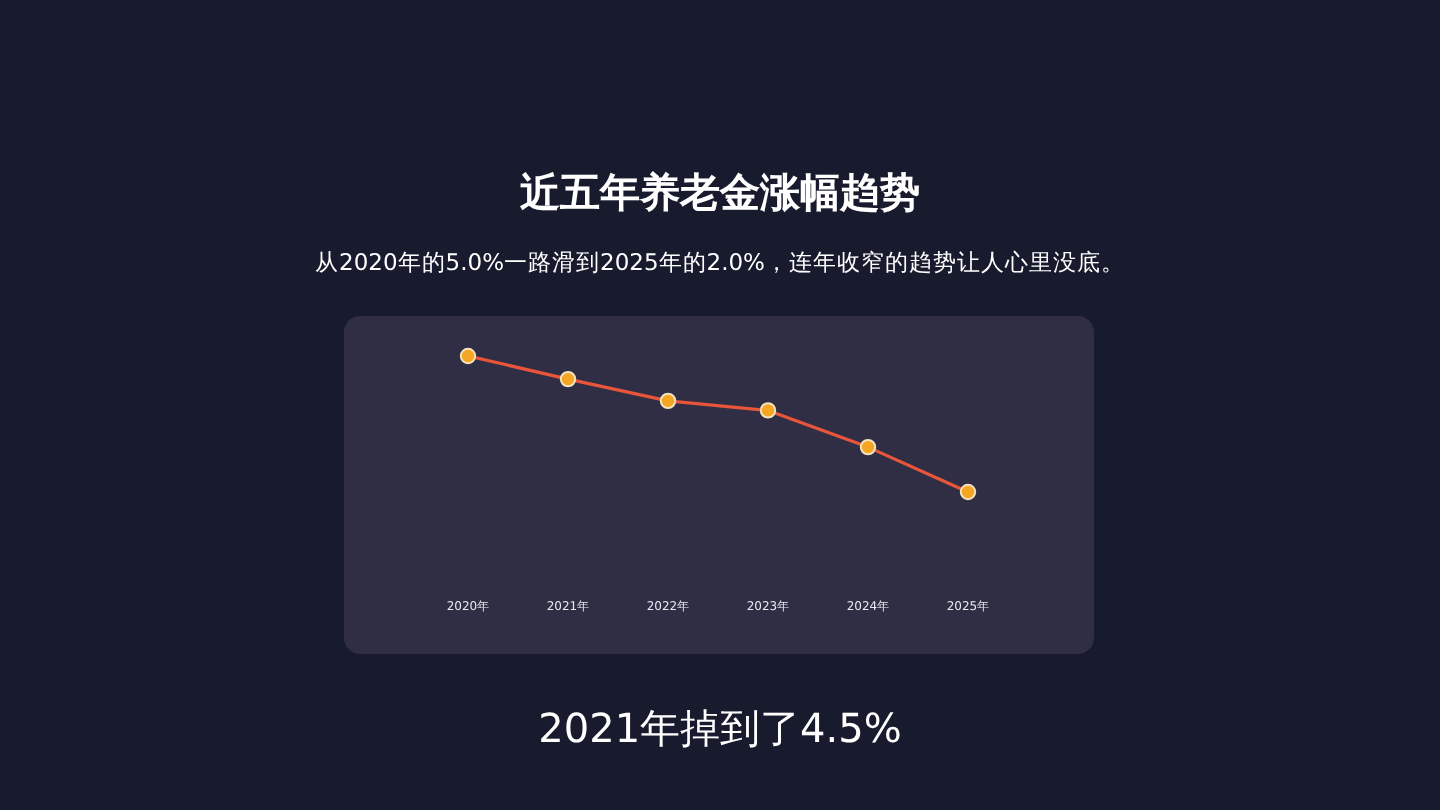 The width and height of the screenshot is (1440, 810). I want to click on title: 近五年养老金涨幅趋势, so click(720, 192).